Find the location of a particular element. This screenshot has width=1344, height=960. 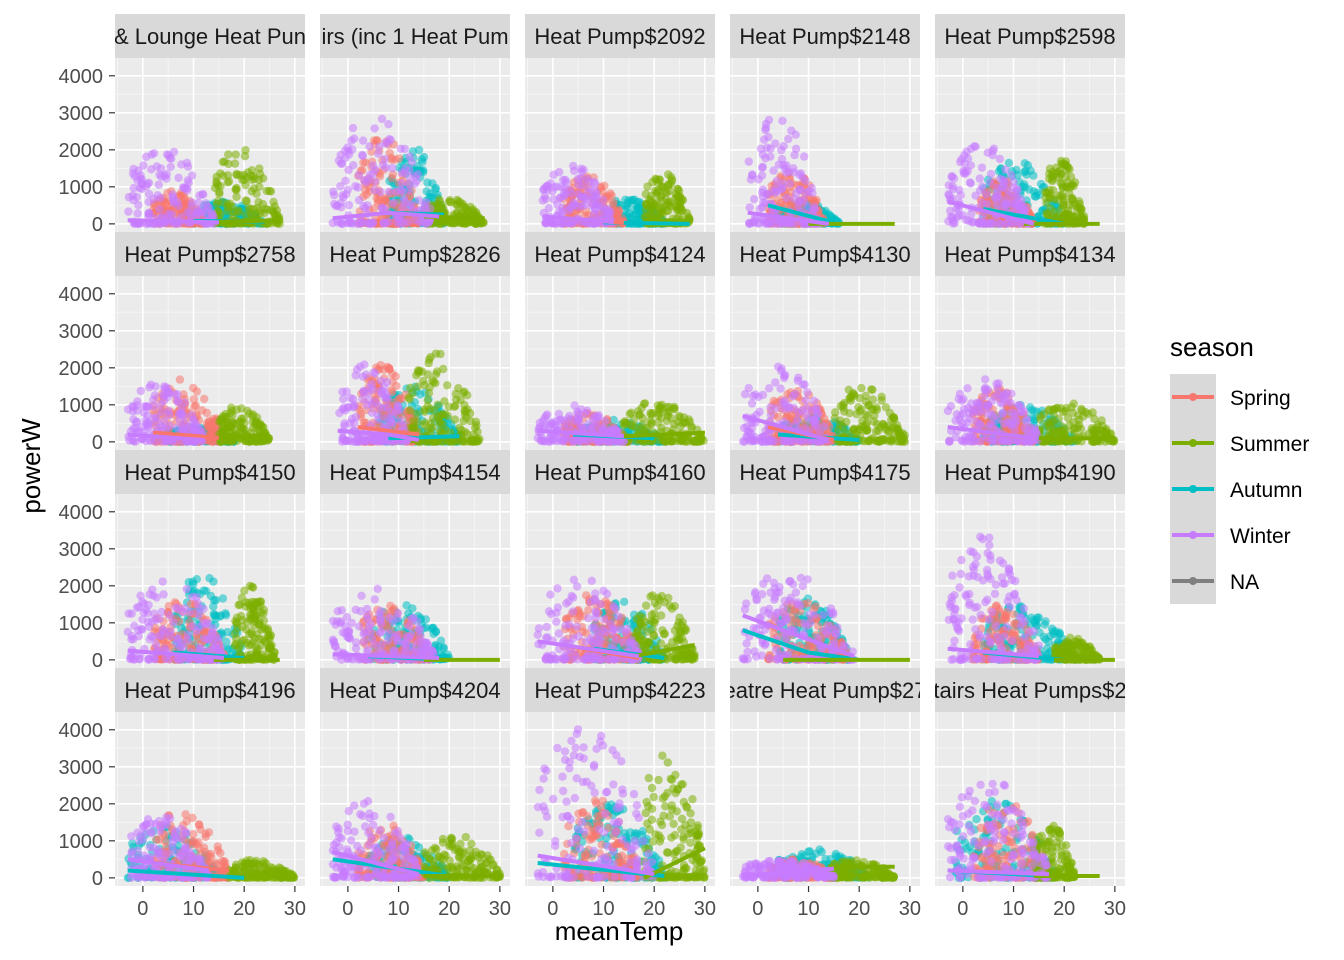

facet-label: Heat Pump$4130 is located at coordinates (824, 254).